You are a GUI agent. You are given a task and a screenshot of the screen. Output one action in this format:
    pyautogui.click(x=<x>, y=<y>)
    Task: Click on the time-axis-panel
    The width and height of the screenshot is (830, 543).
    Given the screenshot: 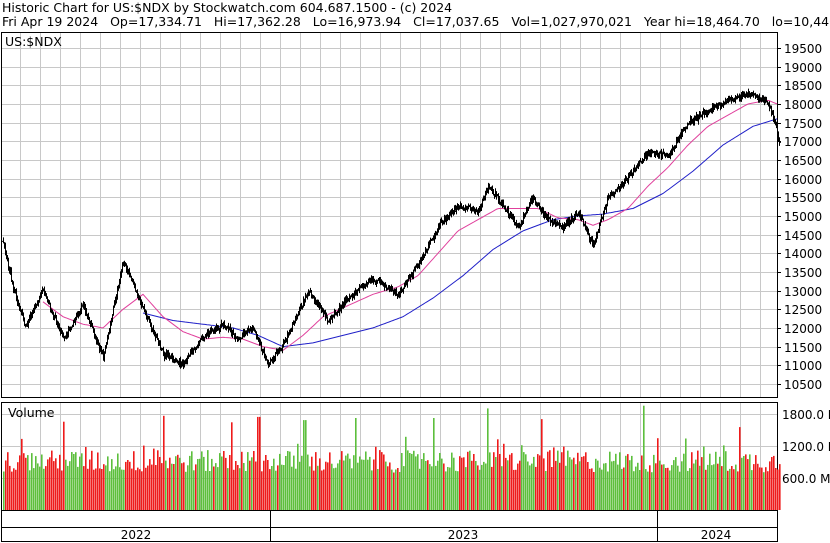 What is the action you would take?
    pyautogui.click(x=389, y=526)
    